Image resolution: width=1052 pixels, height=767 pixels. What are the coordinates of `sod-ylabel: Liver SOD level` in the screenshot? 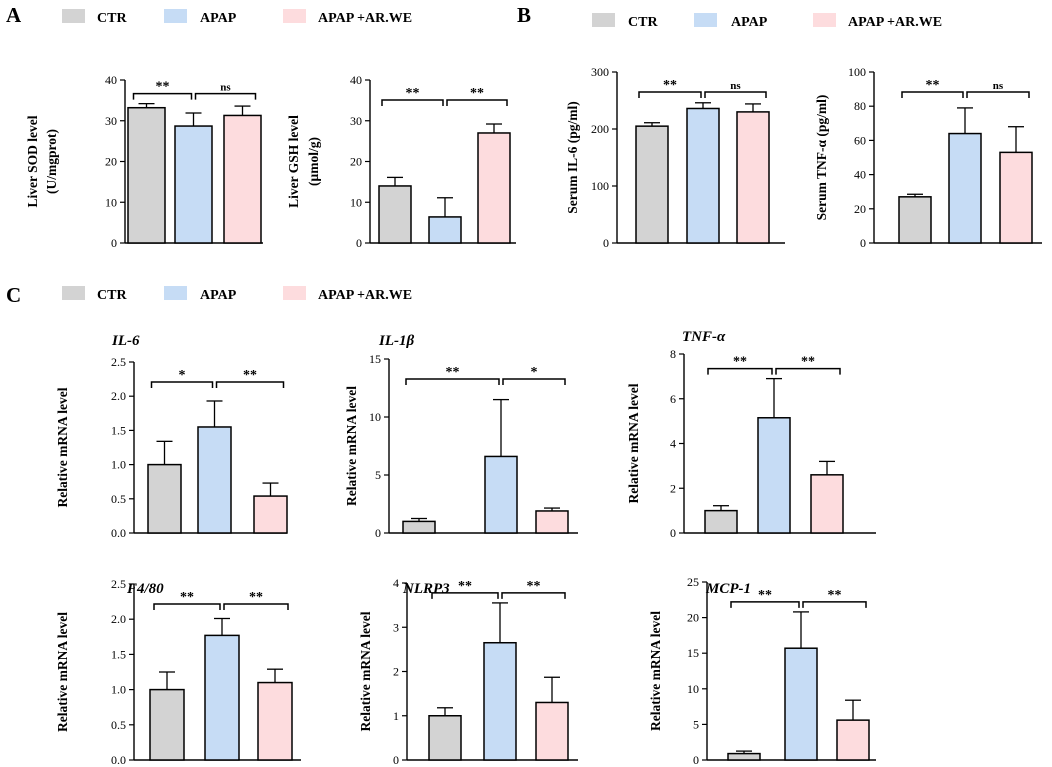 It's located at (32, 161).